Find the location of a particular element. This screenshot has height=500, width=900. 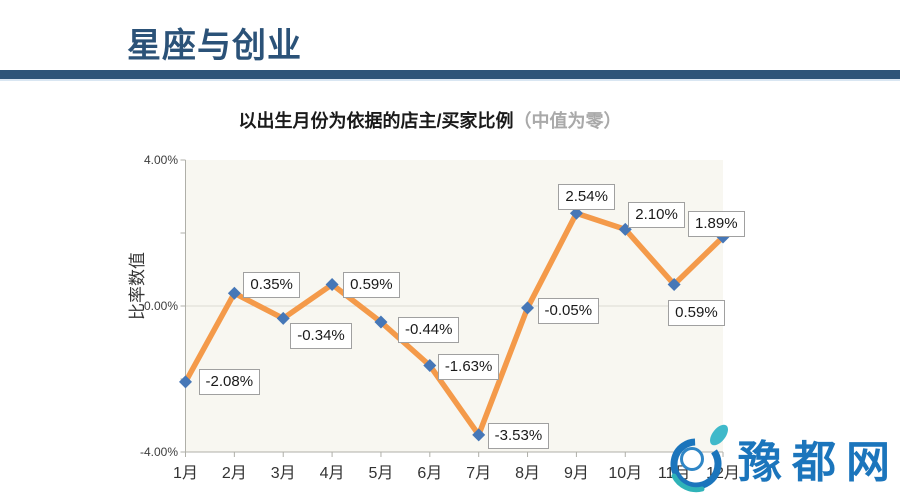

x-axis-tick-label: 4月 is located at coordinates (332, 473).